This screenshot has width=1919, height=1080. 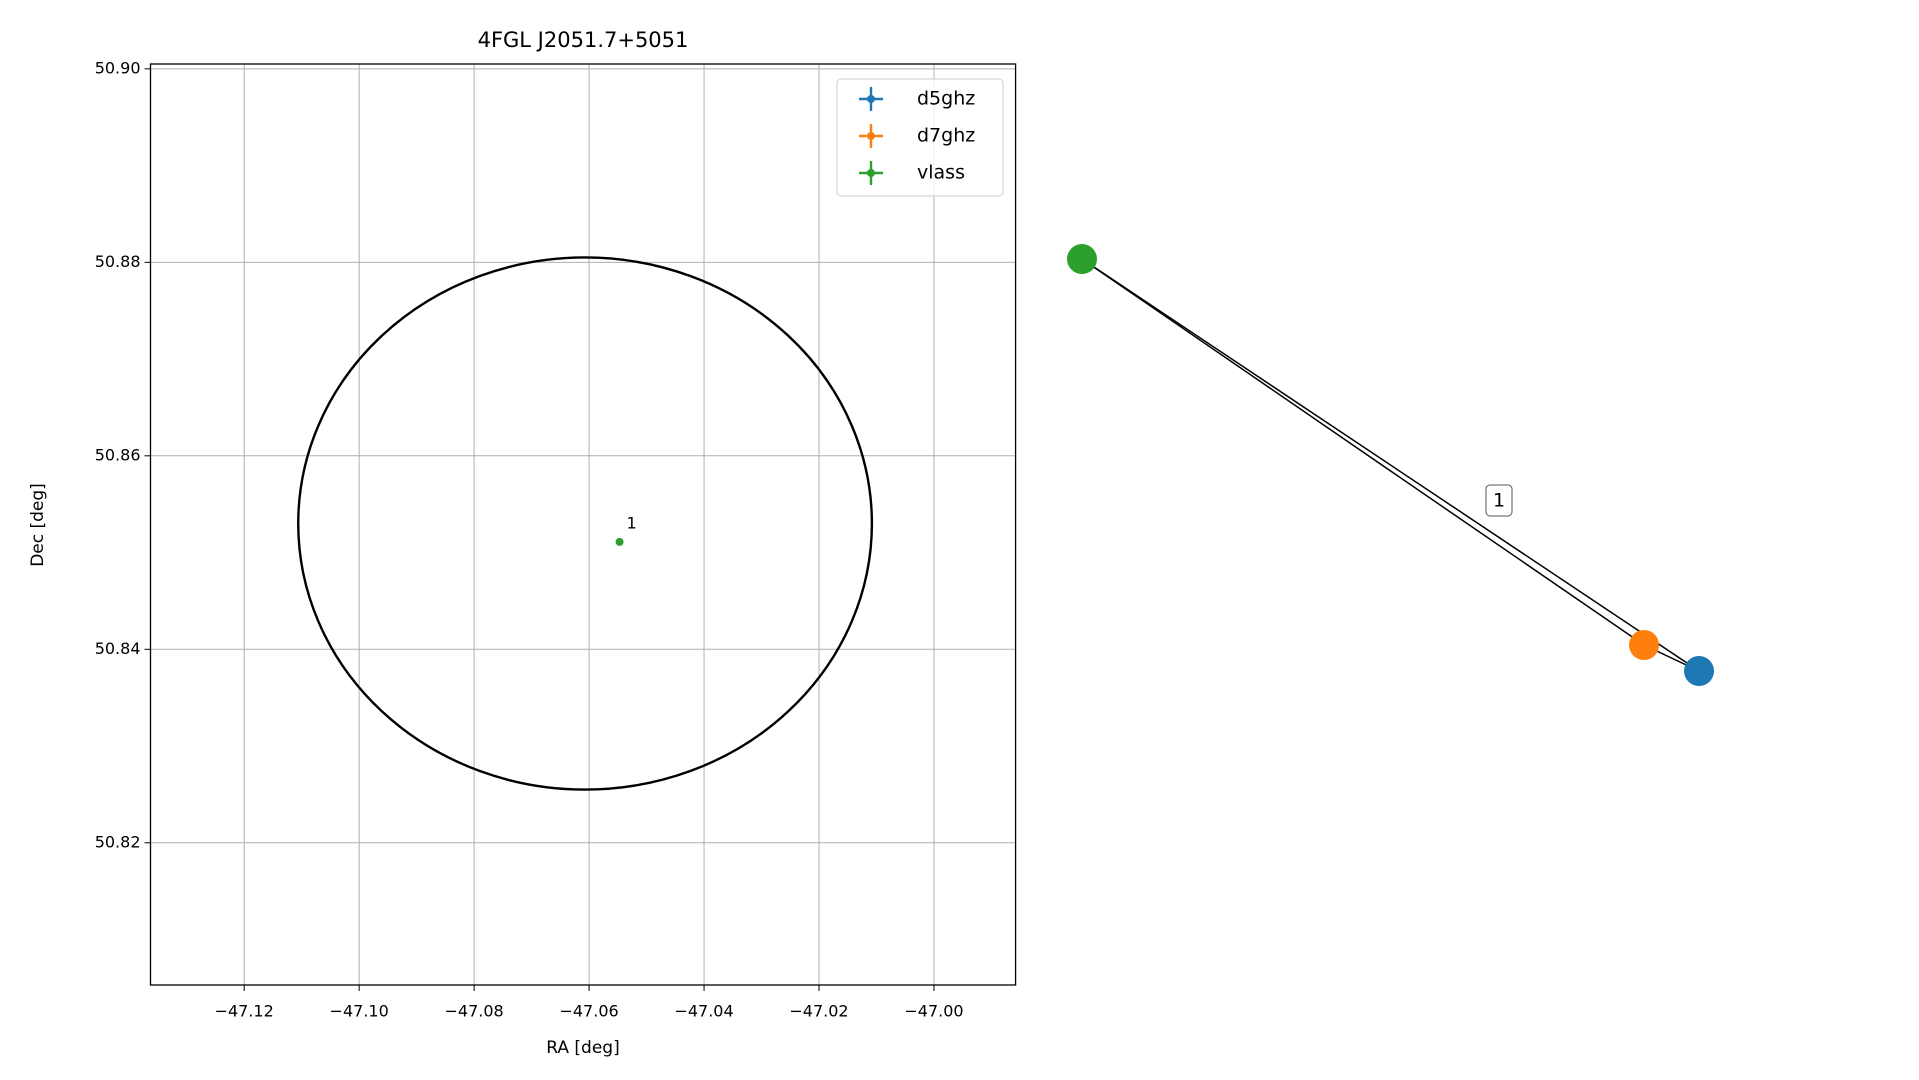 What do you see at coordinates (359, 1011) in the screenshot?
I see `x-tick-label: −47.10` at bounding box center [359, 1011].